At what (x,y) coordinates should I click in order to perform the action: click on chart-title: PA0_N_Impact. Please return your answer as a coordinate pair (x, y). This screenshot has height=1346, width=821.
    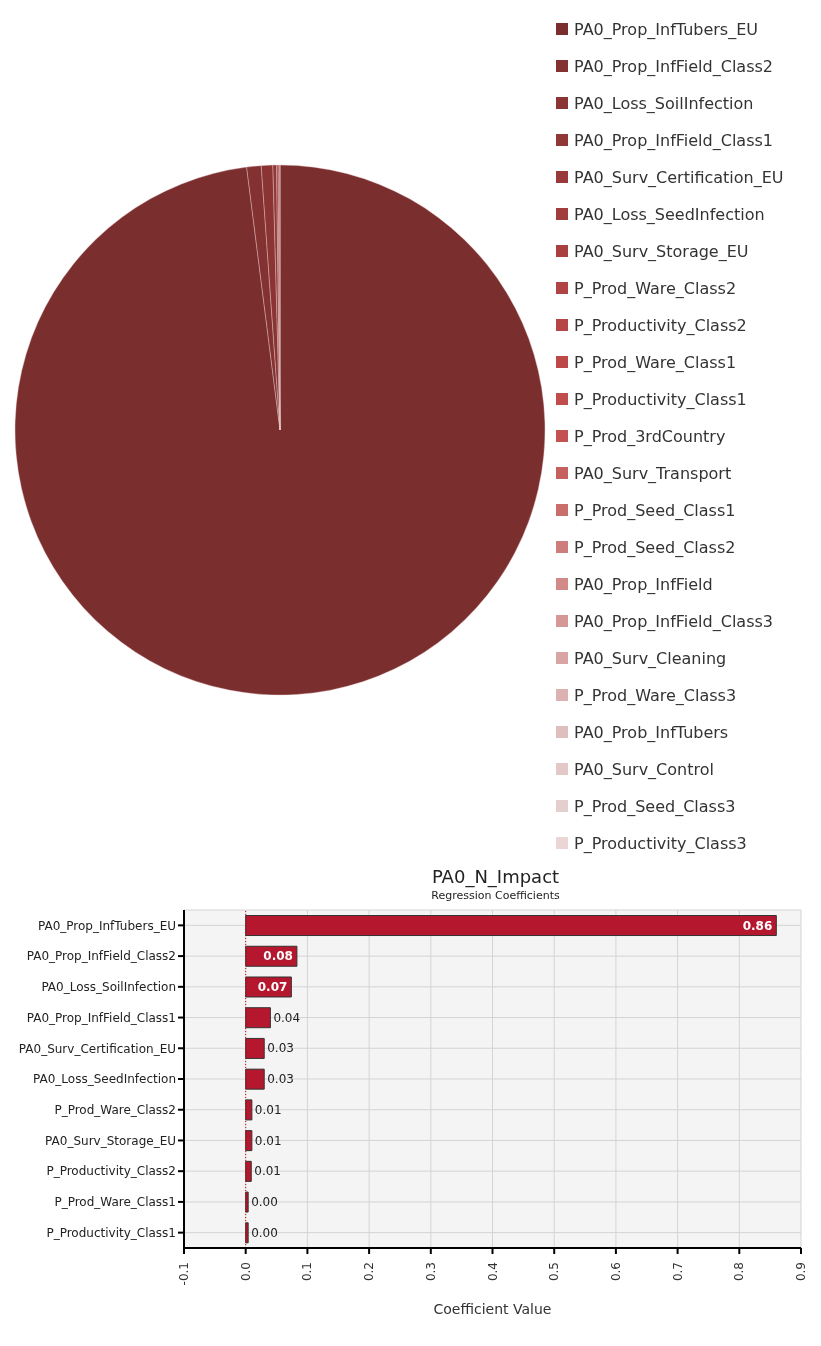
    Looking at the image, I should click on (495, 876).